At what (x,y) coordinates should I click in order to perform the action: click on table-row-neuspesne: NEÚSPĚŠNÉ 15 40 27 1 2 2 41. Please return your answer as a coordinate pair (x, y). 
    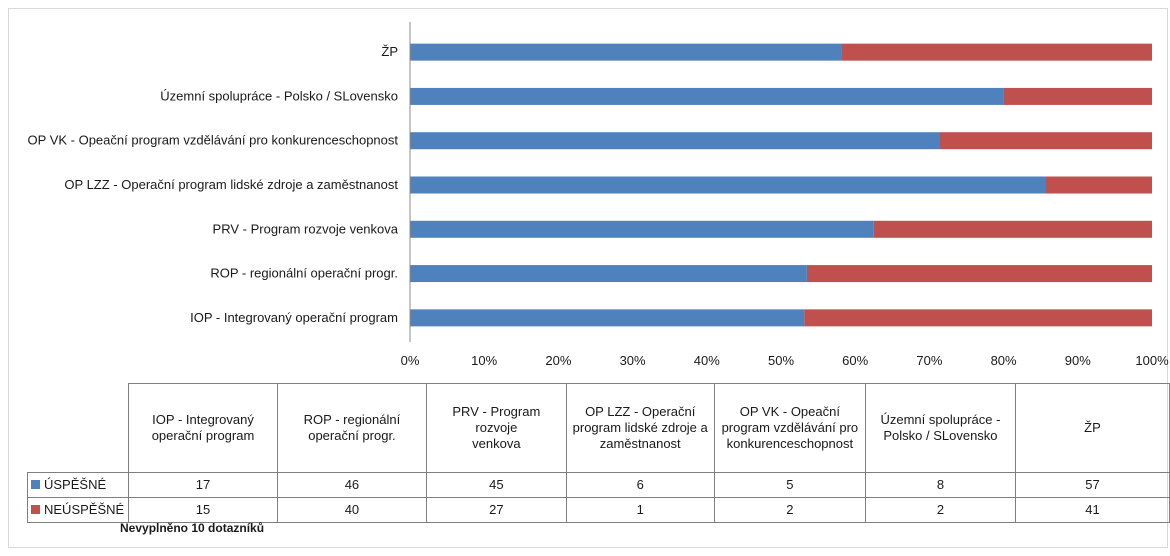
    Looking at the image, I should click on (598, 510).